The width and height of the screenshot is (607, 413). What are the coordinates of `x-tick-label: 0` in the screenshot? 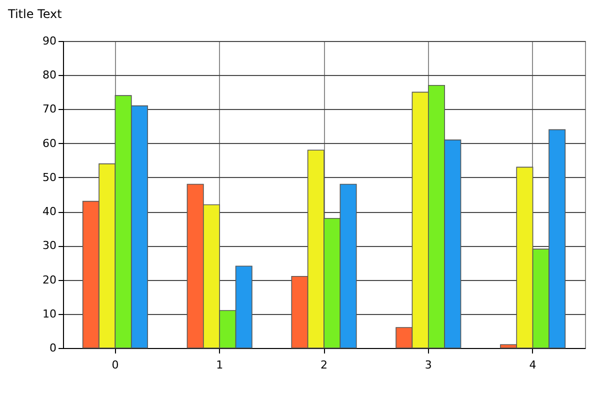 It's located at (115, 365).